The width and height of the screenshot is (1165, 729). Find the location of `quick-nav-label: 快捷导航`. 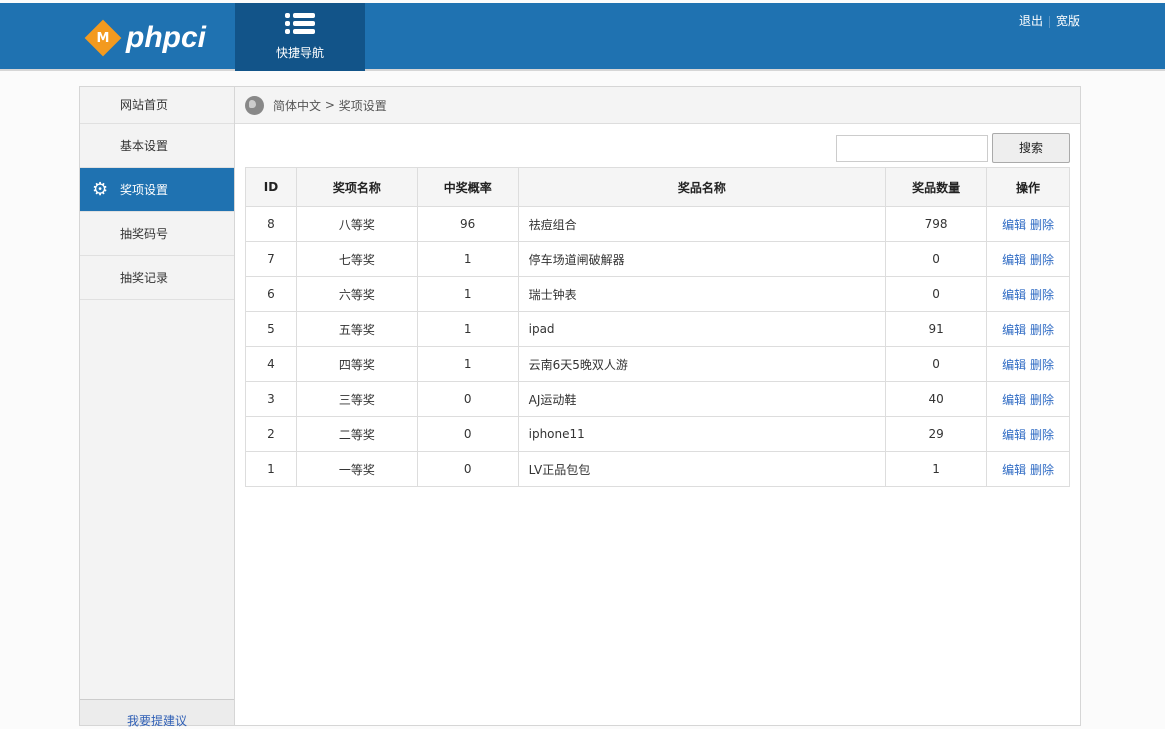

quick-nav-label: 快捷导航 is located at coordinates (299, 53).